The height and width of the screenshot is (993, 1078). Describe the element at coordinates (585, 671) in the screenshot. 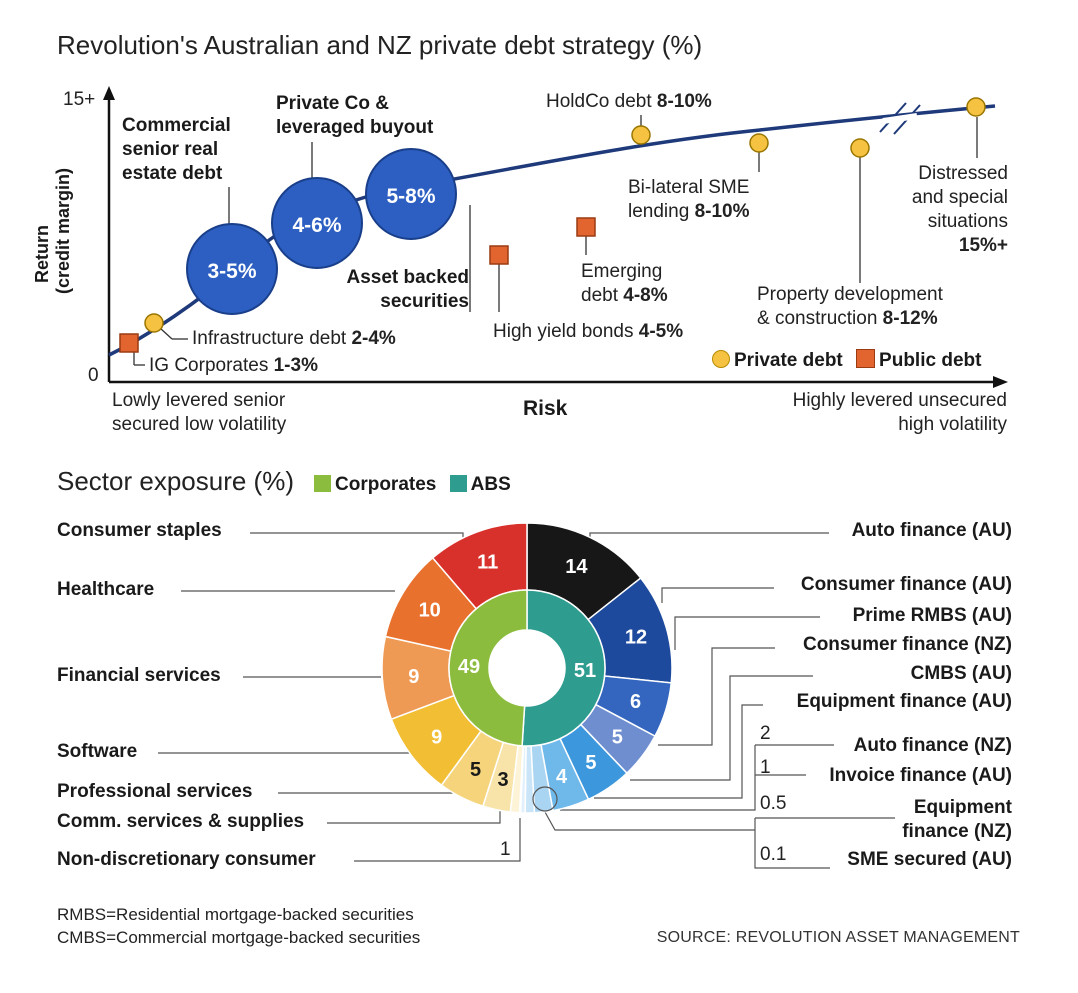

I see `inner-value-abs: 51` at that location.